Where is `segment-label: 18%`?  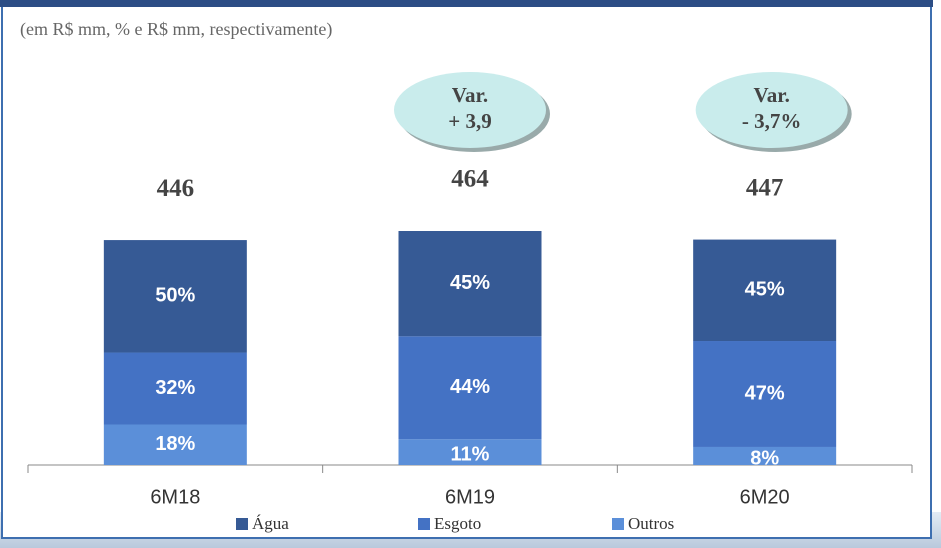
segment-label: 18% is located at coordinates (175, 444).